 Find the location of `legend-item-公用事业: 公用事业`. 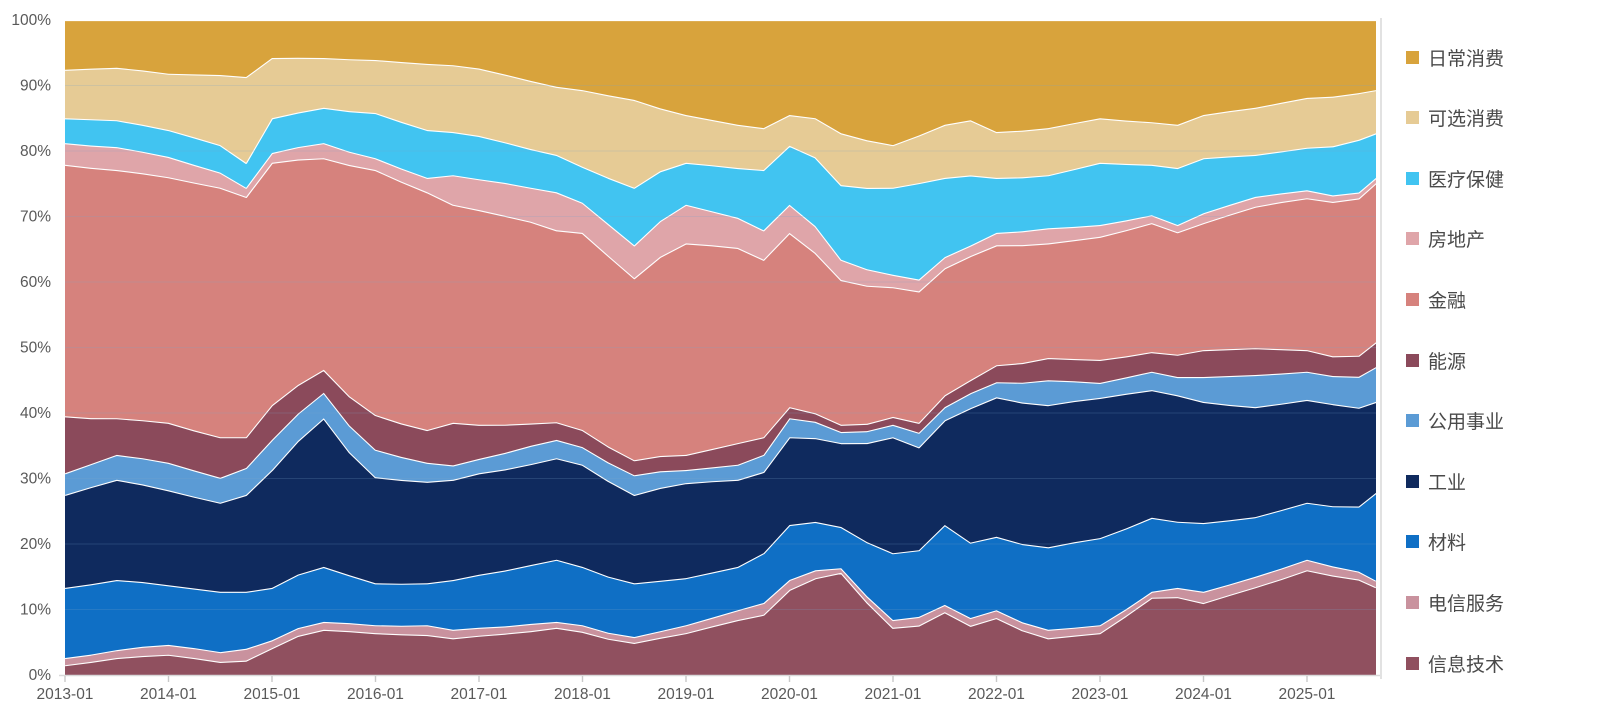

legend-item-公用事业: 公用事业 is located at coordinates (1455, 421).